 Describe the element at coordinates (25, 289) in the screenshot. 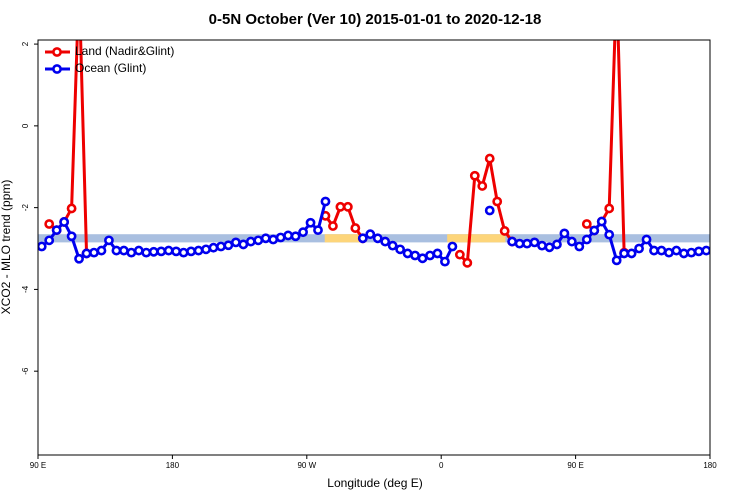

I see `y-tick-label: -4` at that location.